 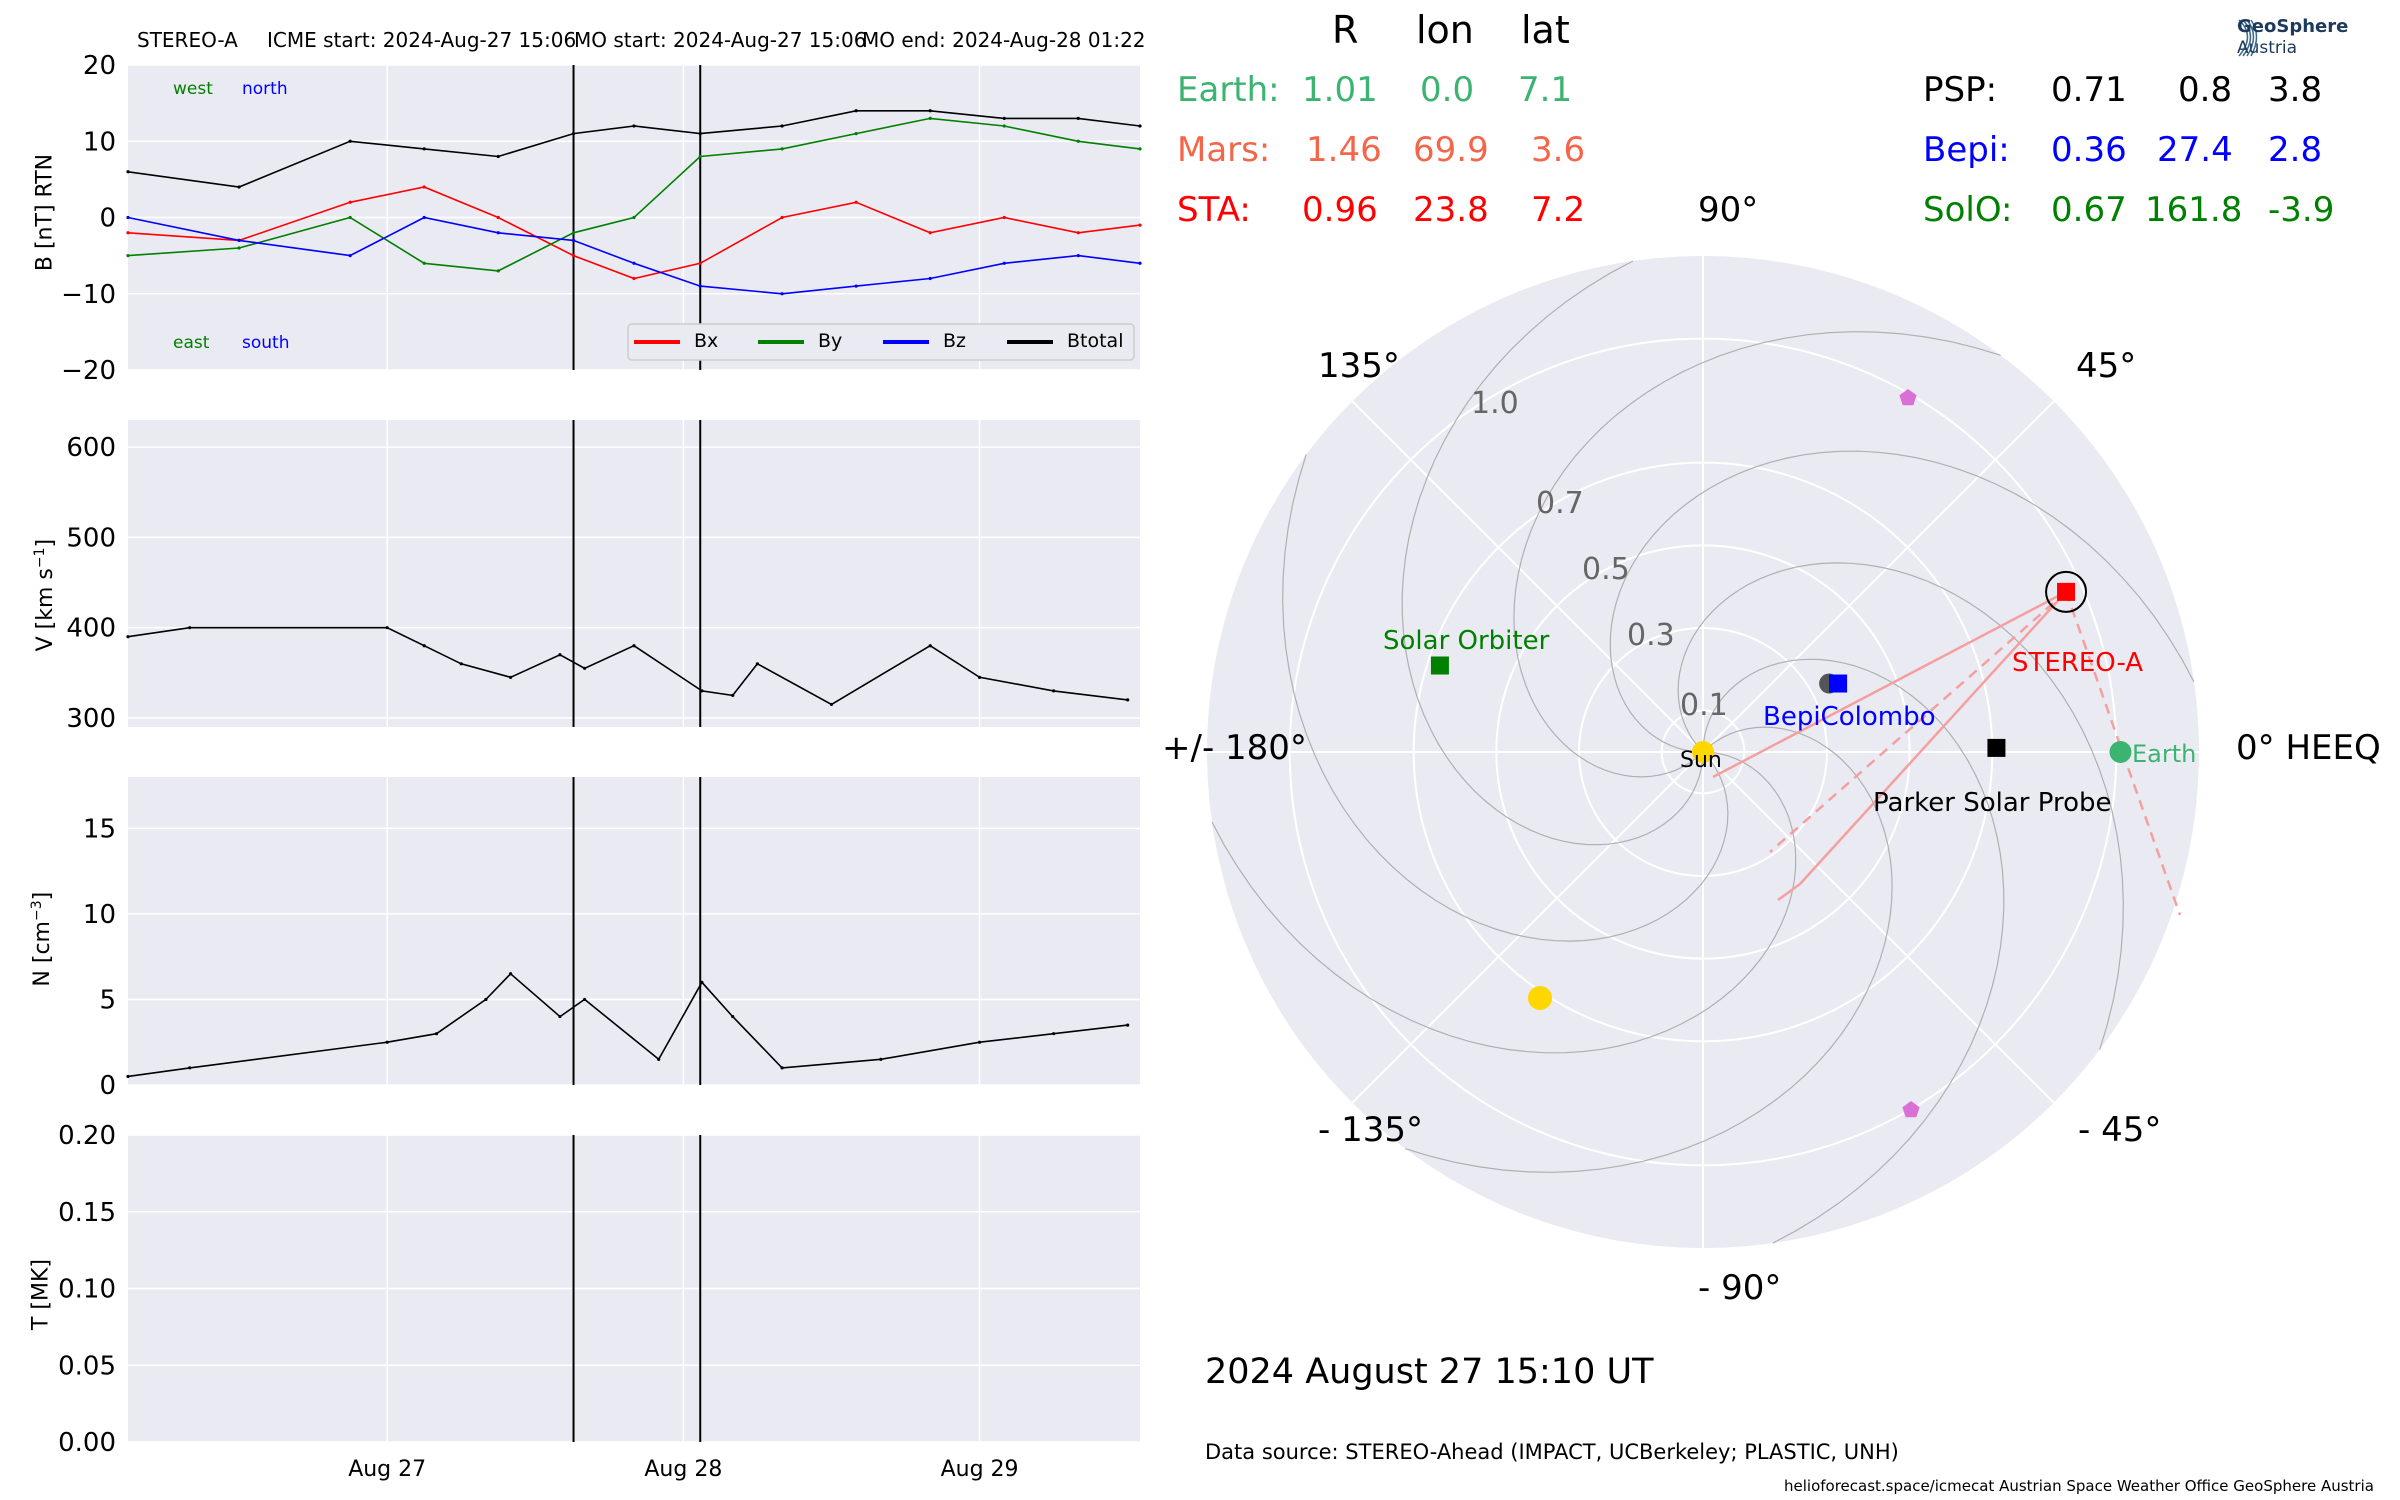 What do you see at coordinates (2106, 366) in the screenshot?
I see `angle-label-45: 45°` at bounding box center [2106, 366].